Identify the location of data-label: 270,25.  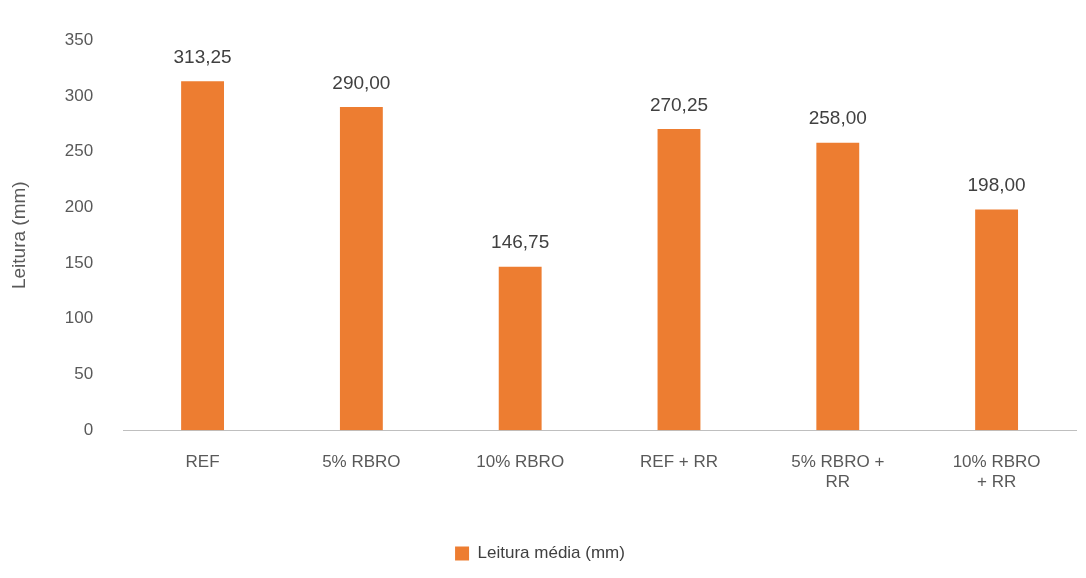
(679, 104).